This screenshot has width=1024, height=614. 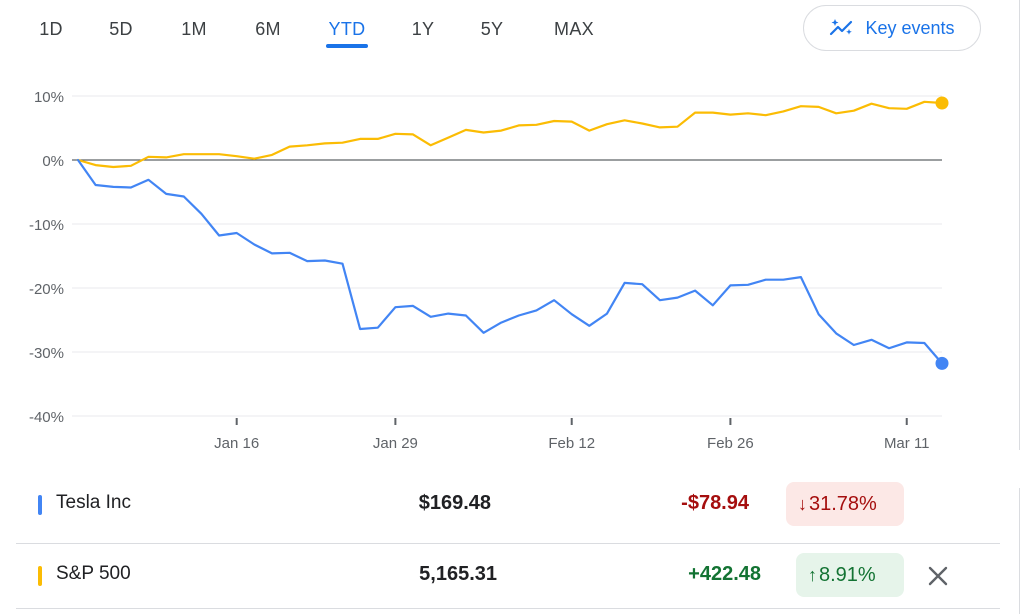 I want to click on y-tick-label: -10%, so click(x=46, y=225).